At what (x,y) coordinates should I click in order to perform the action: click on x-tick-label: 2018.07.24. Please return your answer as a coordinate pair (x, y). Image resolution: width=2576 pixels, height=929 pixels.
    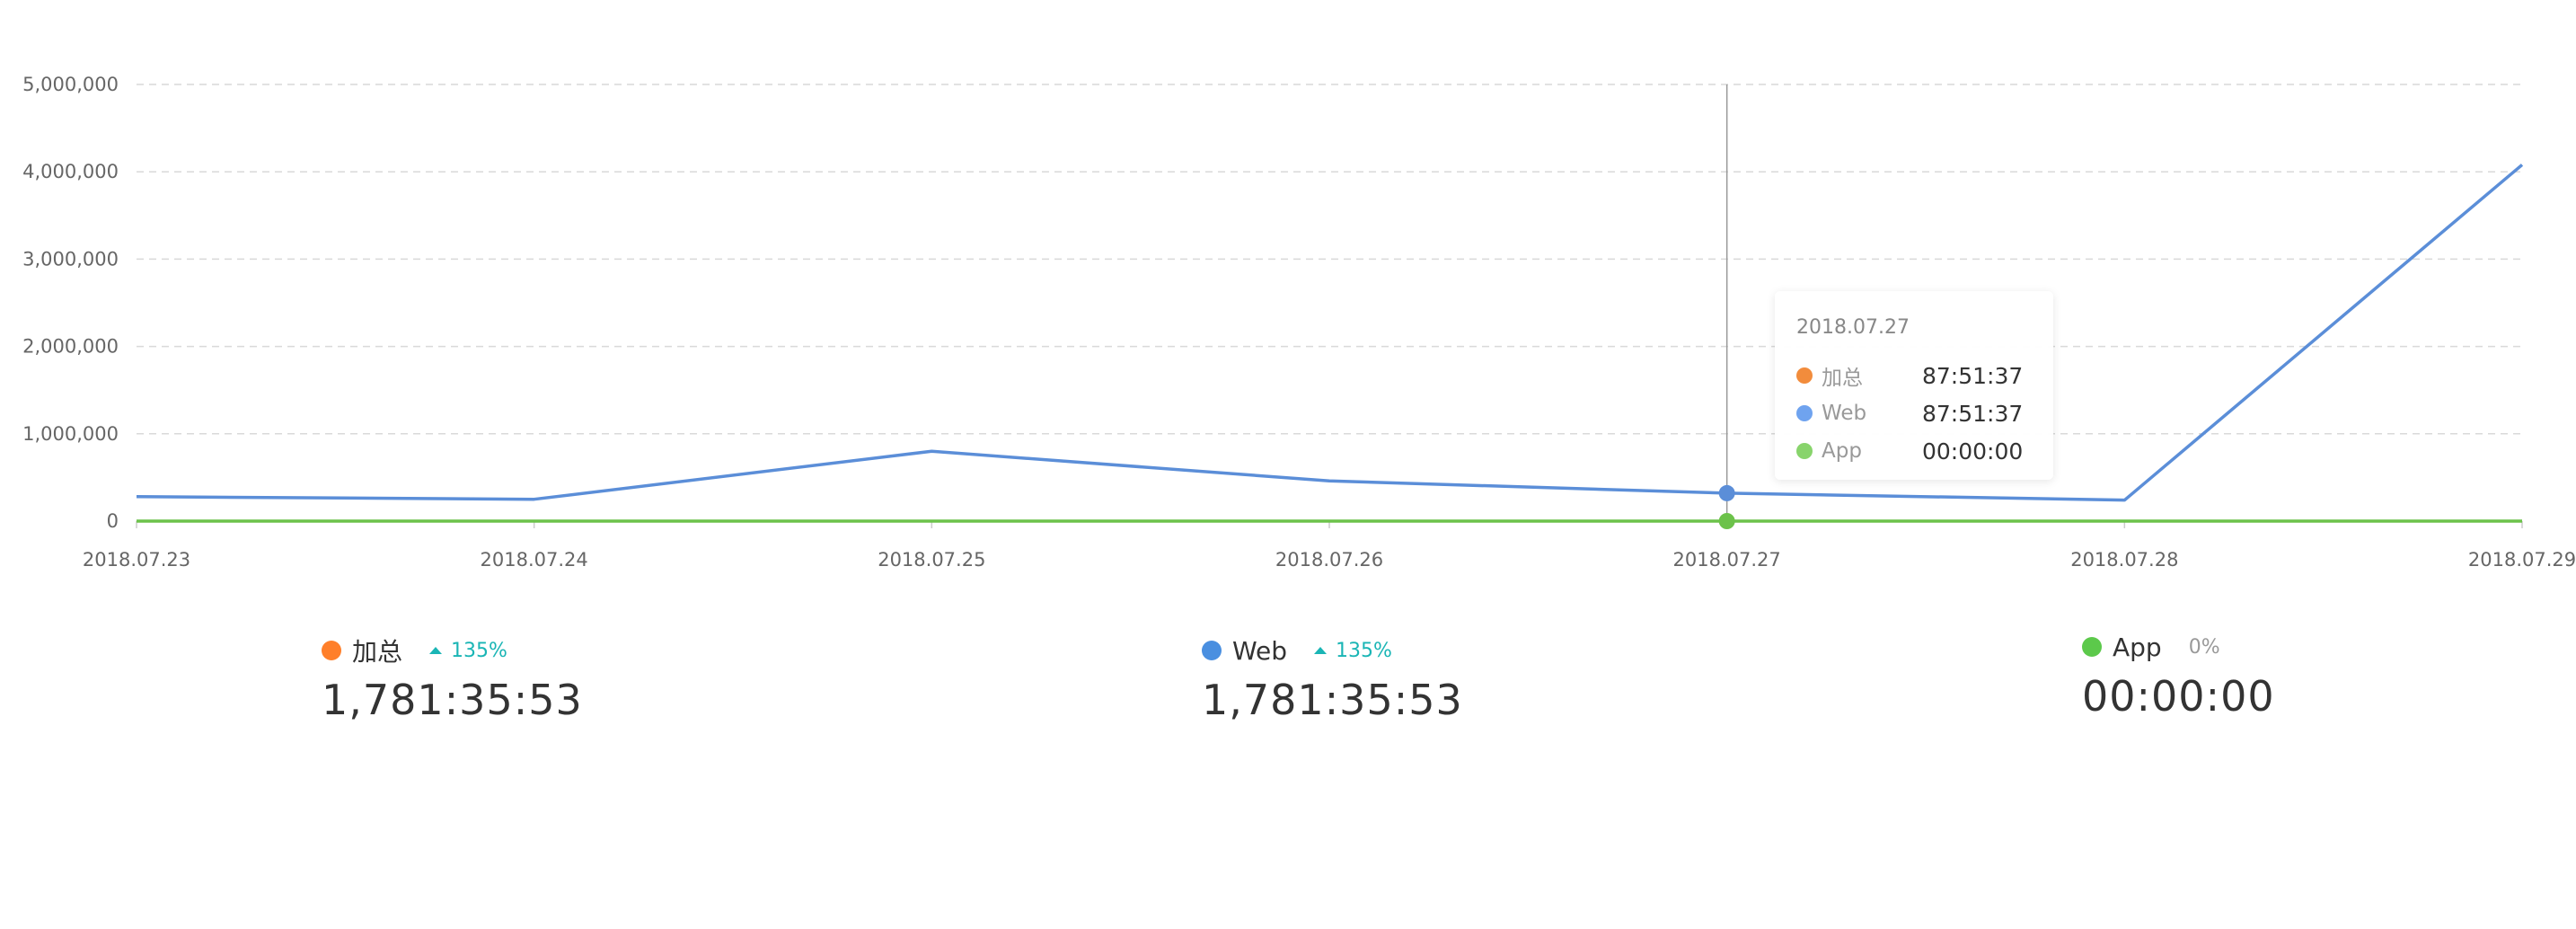
    Looking at the image, I should click on (534, 560).